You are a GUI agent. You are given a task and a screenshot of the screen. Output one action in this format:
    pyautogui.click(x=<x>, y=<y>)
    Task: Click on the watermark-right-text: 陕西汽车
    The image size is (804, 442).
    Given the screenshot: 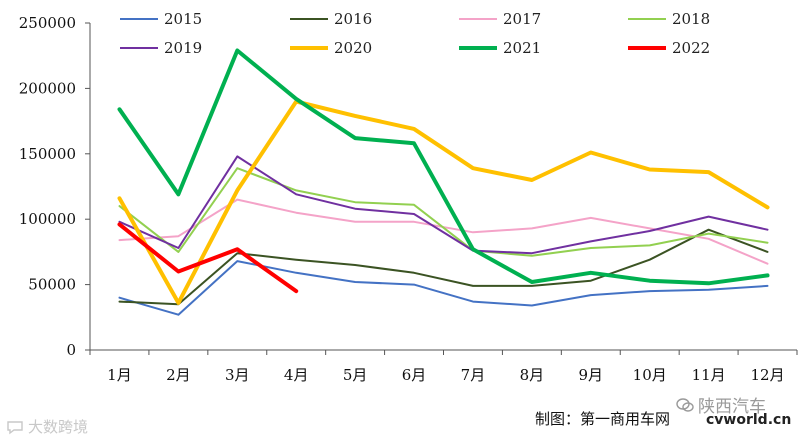 What is the action you would take?
    pyautogui.click(x=732, y=407)
    